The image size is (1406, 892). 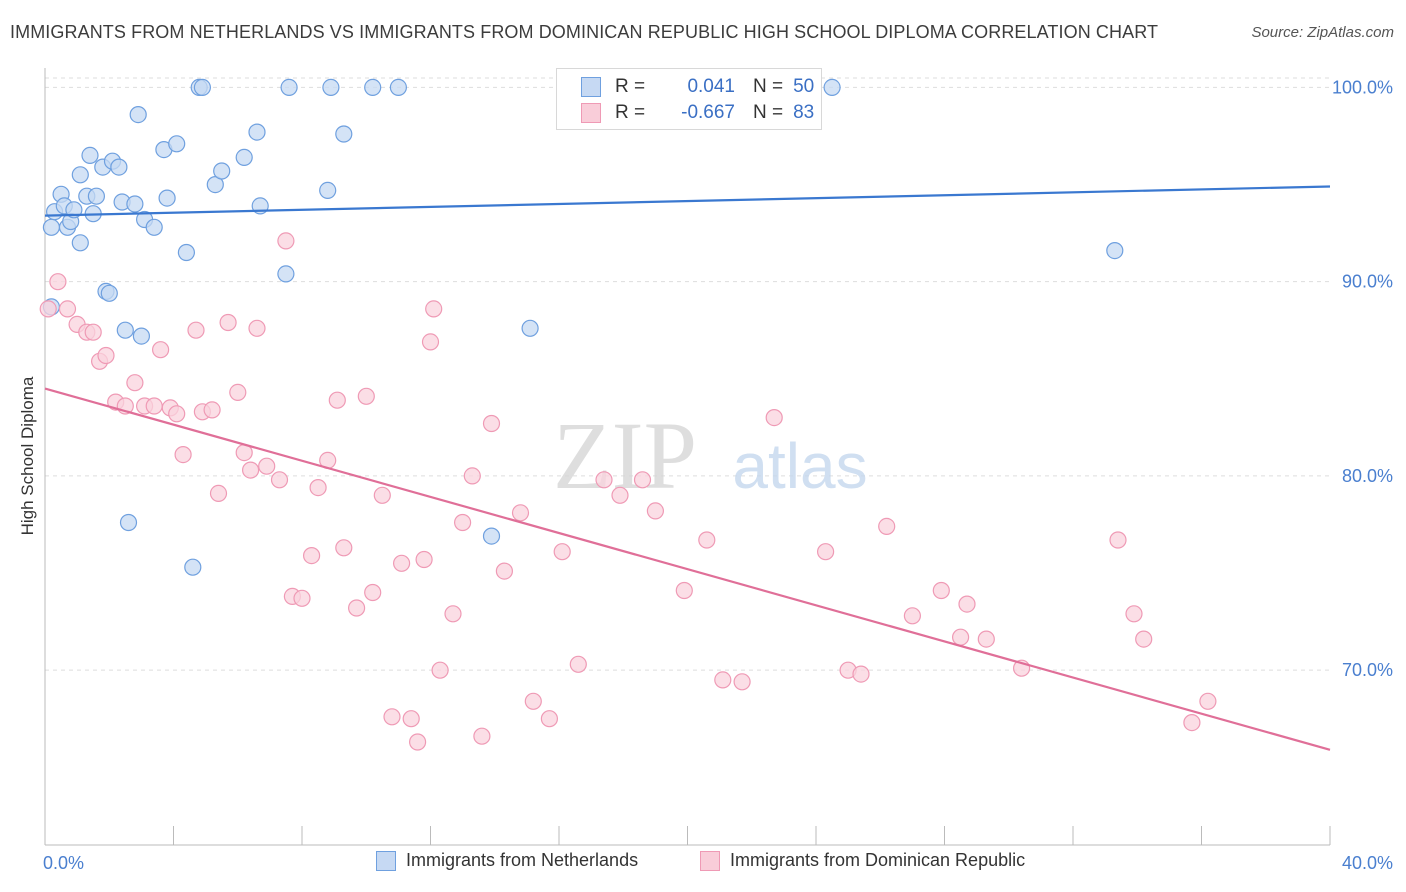 What do you see at coordinates (1367, 863) in the screenshot?
I see `x-tick-label: 40.0%` at bounding box center [1367, 863].